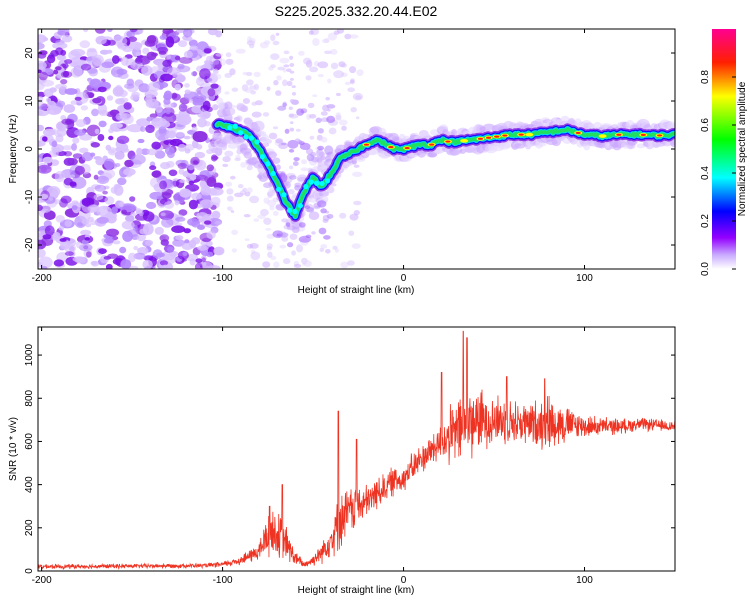 The width and height of the screenshot is (750, 600). What do you see at coordinates (29, 484) in the screenshot?
I see `snr-y-tick-label: 400` at bounding box center [29, 484].